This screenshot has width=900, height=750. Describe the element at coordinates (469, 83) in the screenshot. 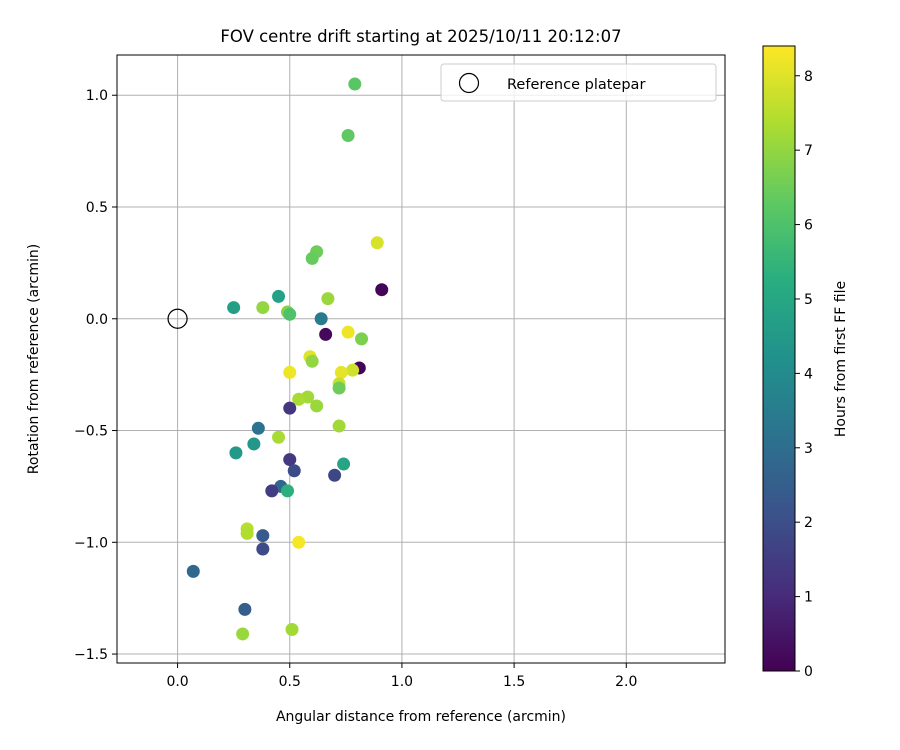

I see `legend-marker-icon` at that location.